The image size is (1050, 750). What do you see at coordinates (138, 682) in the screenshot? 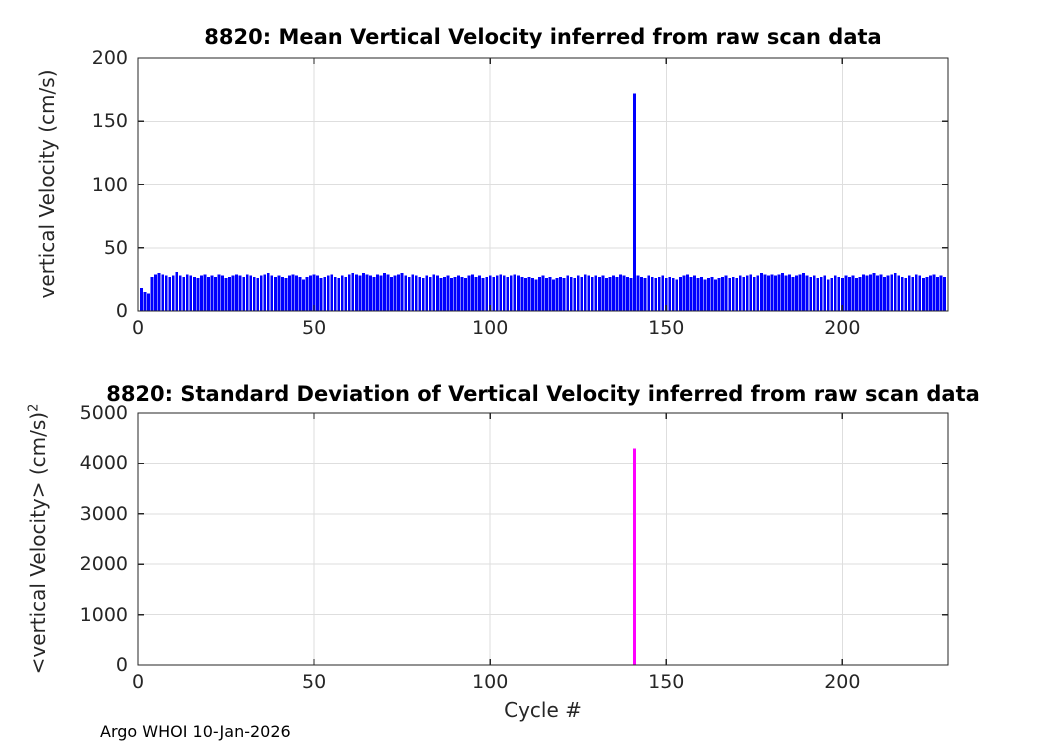
I see `x-tick-label: 0` at bounding box center [138, 682].